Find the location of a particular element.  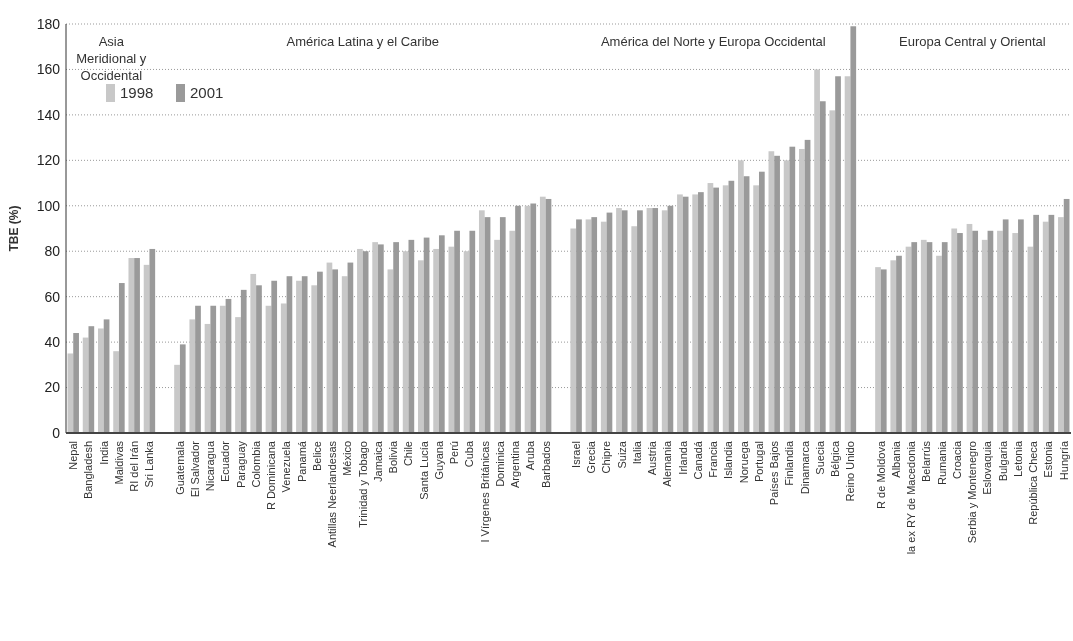

x-tick-label: I Vírgenes Británicas is located at coordinates (484, 491).